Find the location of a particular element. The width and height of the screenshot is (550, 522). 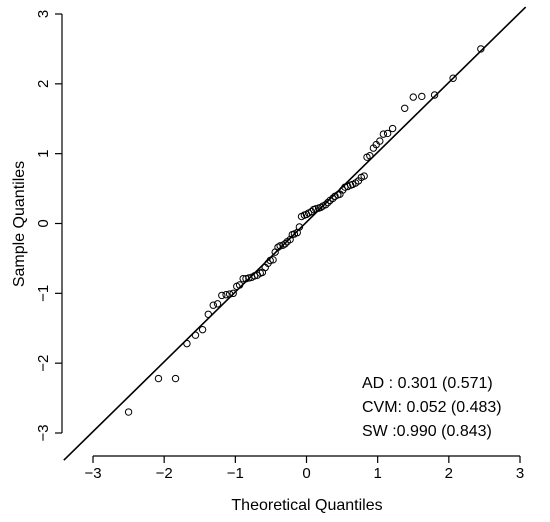

stat-cvm: CVM: 0.052 (0.483) is located at coordinates (432, 407).